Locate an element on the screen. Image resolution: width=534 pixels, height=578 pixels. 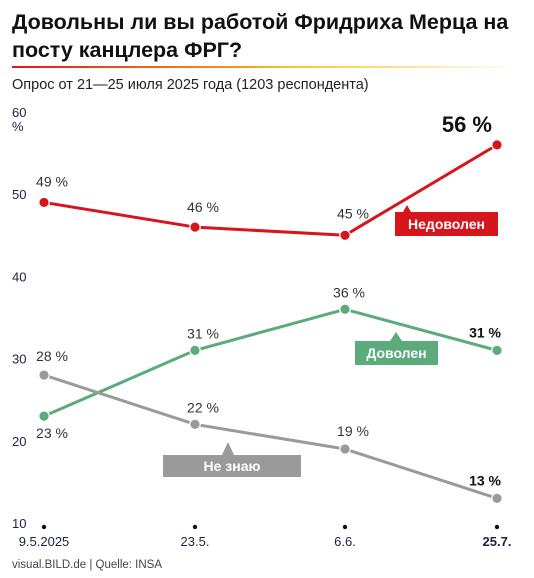
legend-badge-label: Не знаю is located at coordinates (232, 466).